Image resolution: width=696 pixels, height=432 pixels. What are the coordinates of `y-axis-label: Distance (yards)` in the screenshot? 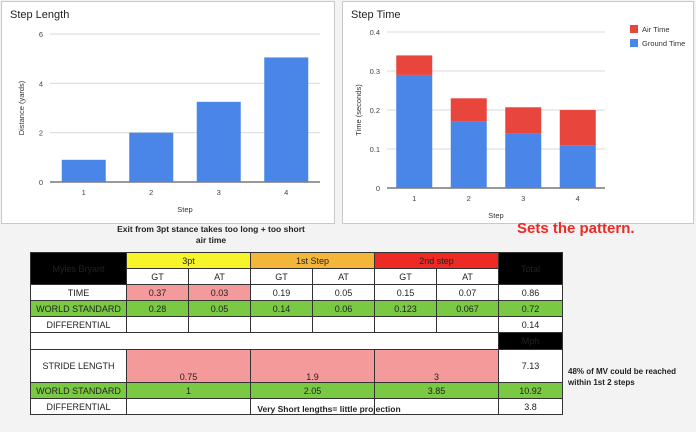 It's located at (21, 107).